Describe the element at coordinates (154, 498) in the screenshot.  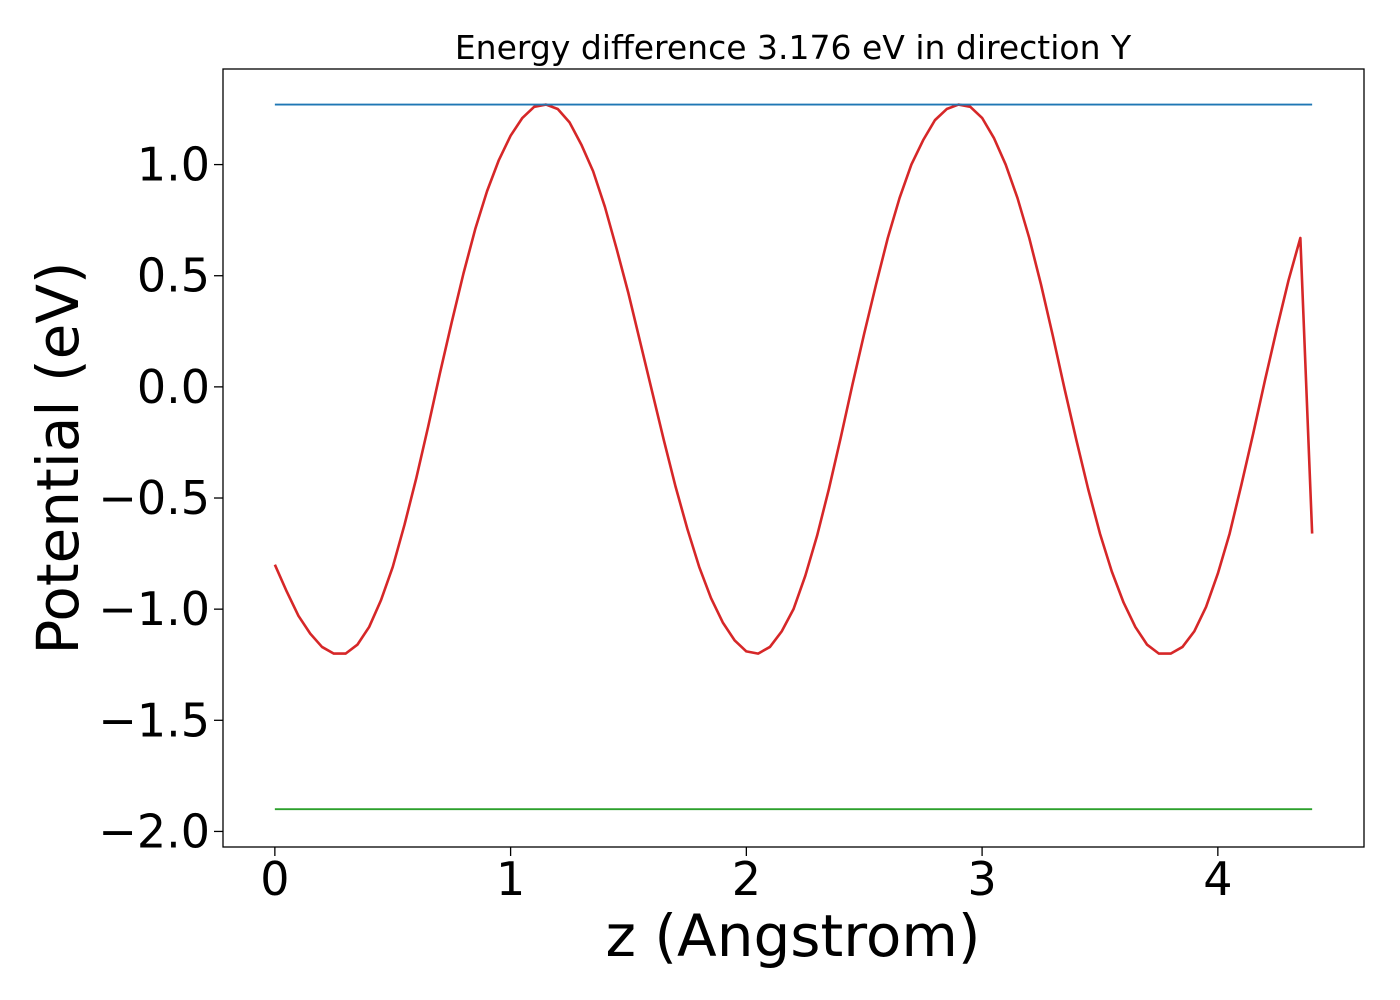
I see `y-tick-label: −0.5` at that location.